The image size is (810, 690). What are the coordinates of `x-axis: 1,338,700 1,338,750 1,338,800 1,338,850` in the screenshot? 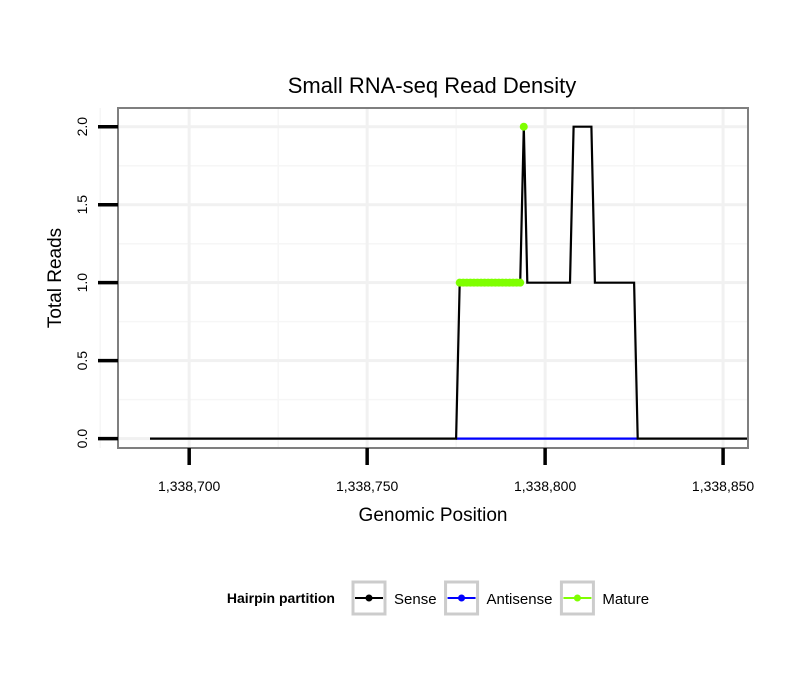 It's located at (456, 471).